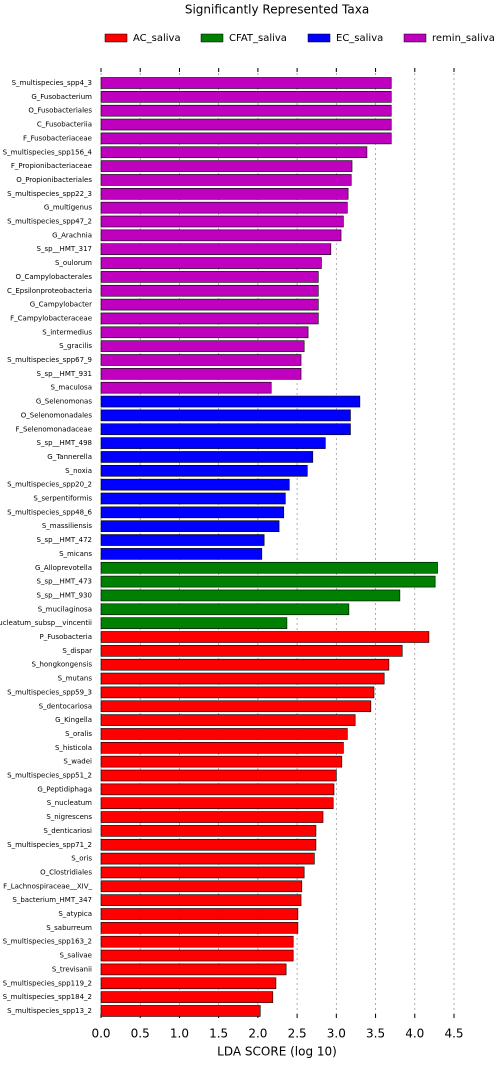  What do you see at coordinates (100, 1034) in the screenshot?
I see `x-tick-label: 0.0` at bounding box center [100, 1034].